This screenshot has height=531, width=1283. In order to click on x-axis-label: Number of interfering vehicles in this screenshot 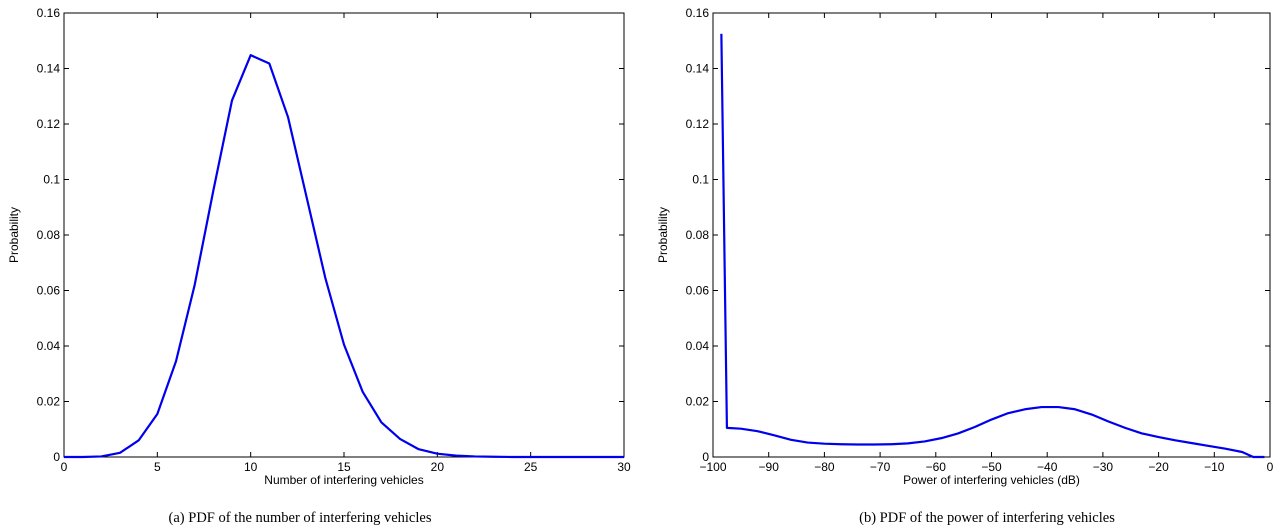, I will do `click(343, 480)`.